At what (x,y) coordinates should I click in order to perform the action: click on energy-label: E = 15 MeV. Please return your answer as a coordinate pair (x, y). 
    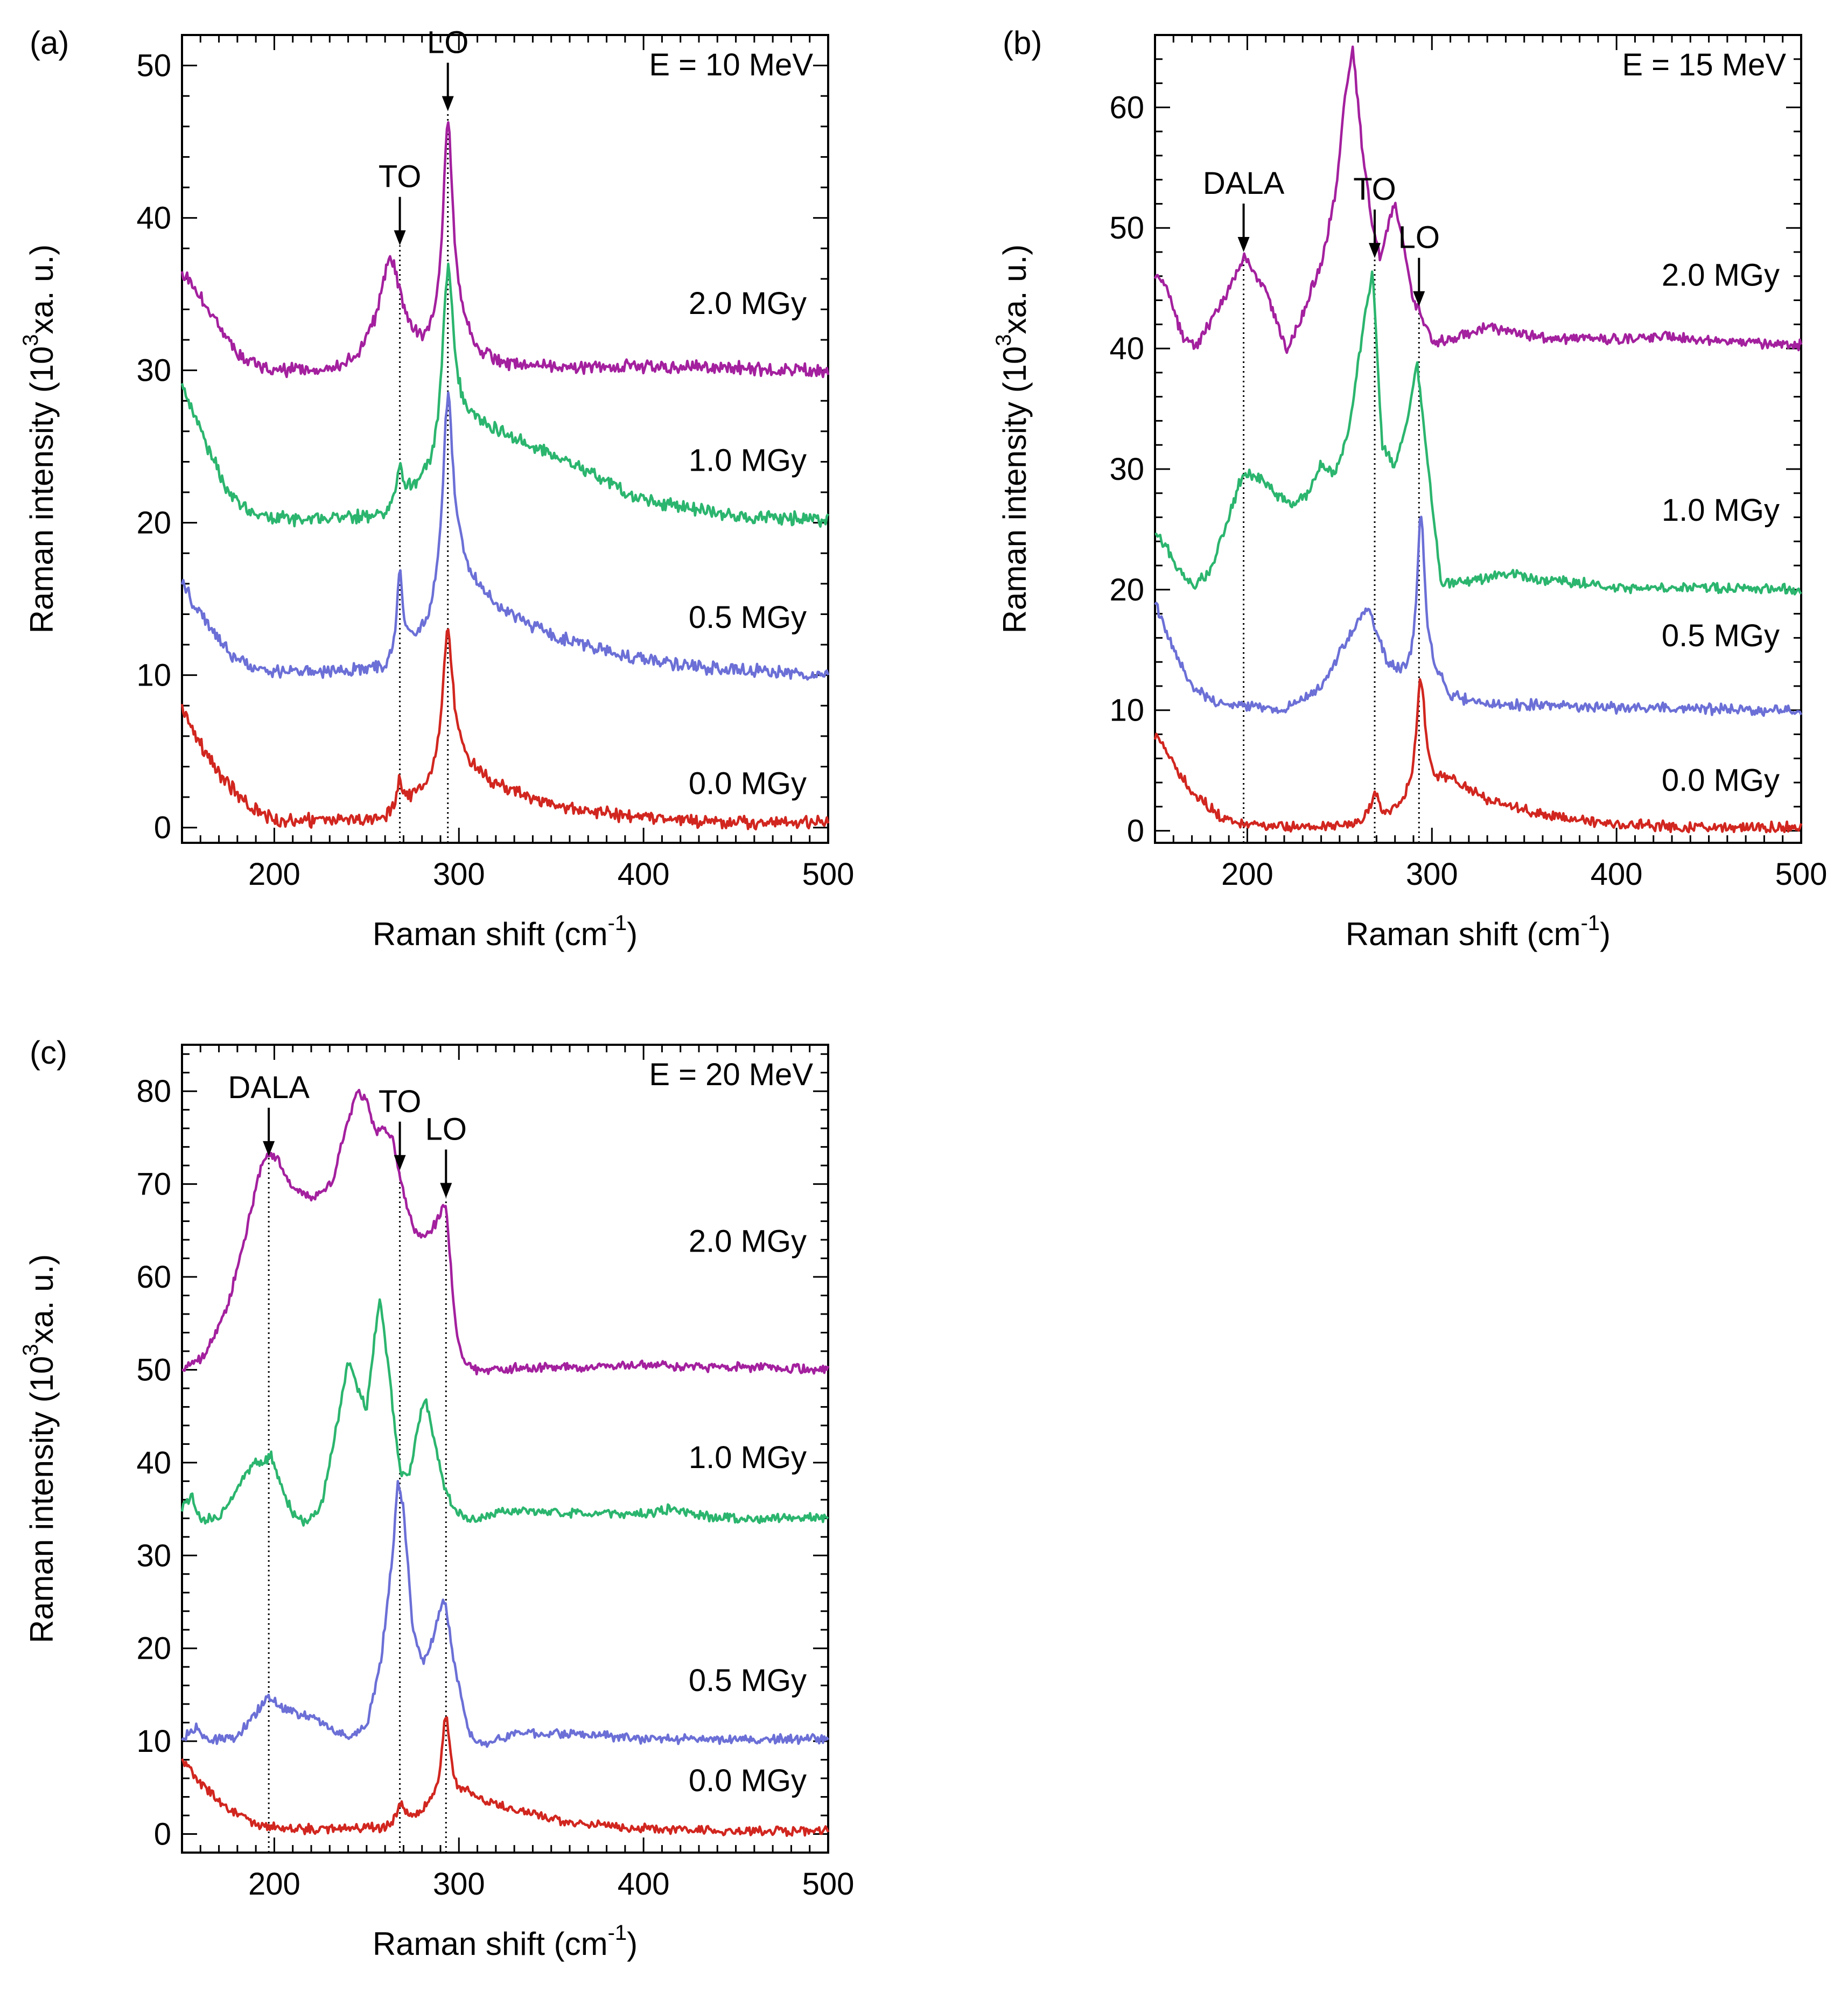
    Looking at the image, I should click on (1704, 65).